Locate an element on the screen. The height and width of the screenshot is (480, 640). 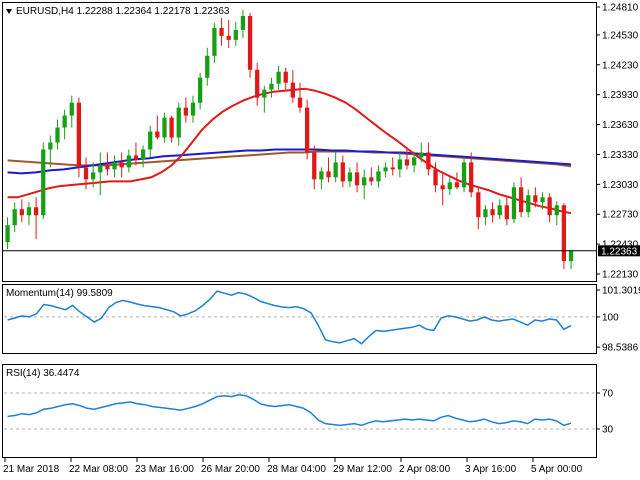
price-tick-label: 1.23930 is located at coordinates (620, 95).